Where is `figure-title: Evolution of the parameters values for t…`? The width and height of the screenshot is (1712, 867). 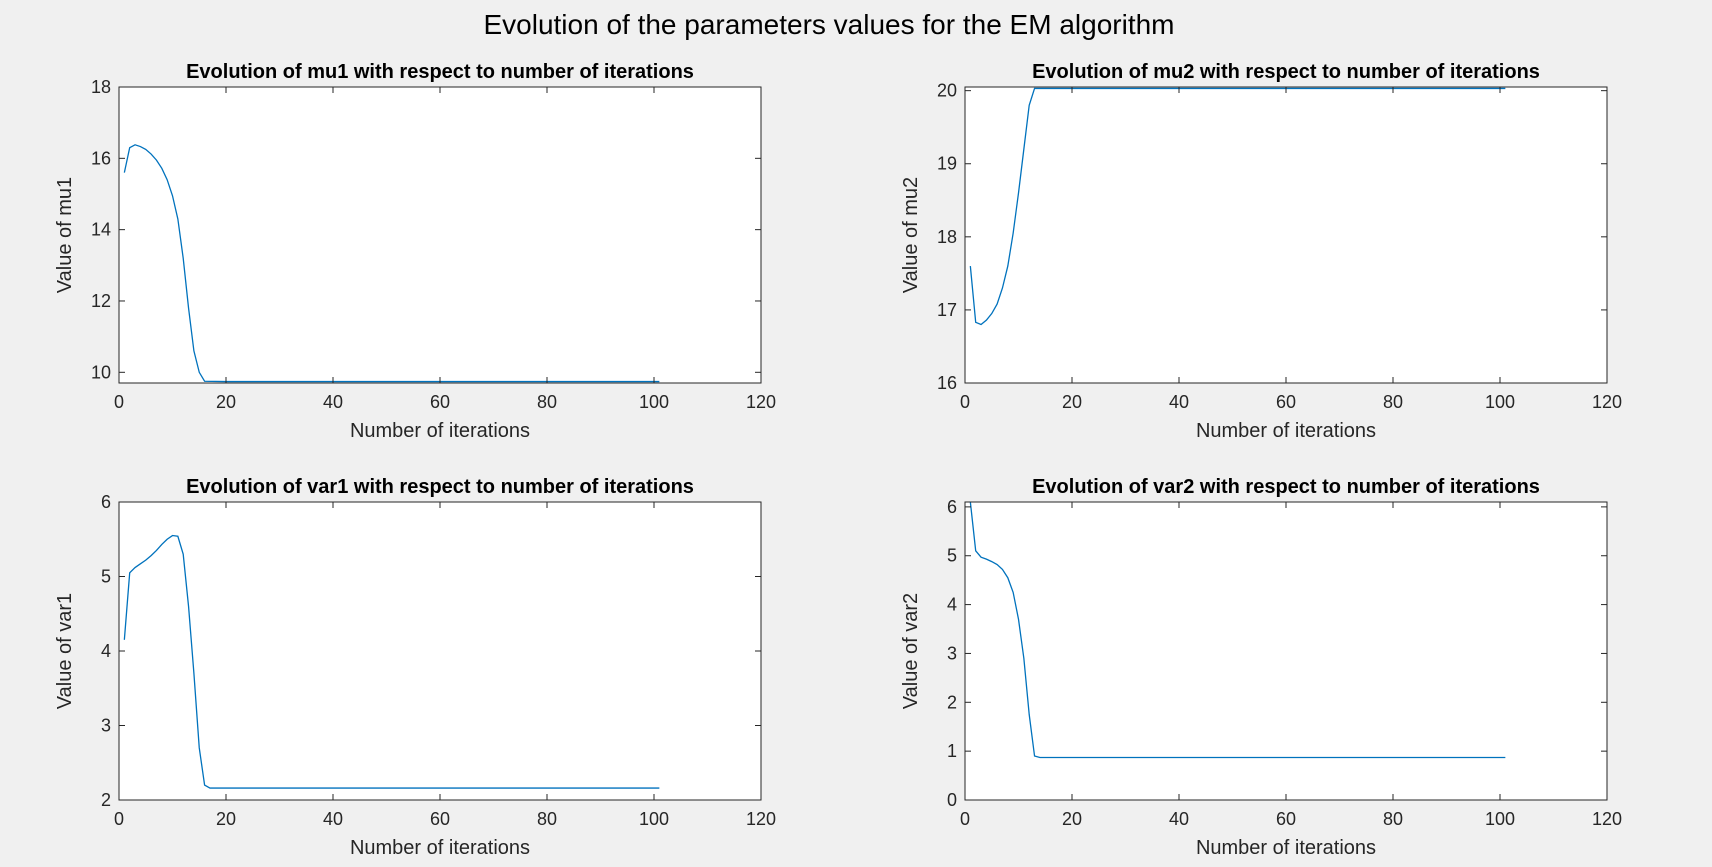 figure-title: Evolution of the parameters values for t… is located at coordinates (828, 24).